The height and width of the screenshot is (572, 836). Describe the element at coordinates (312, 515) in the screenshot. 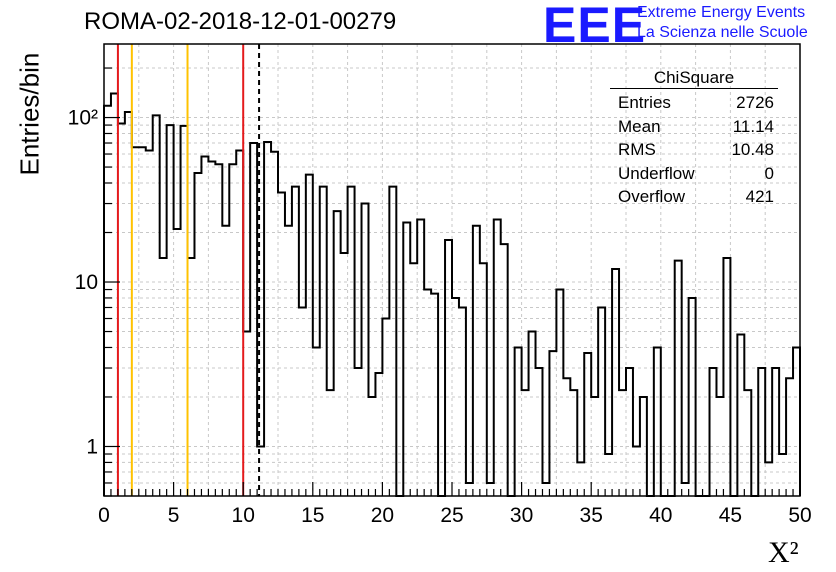

I see `x-tick-label: 15` at that location.